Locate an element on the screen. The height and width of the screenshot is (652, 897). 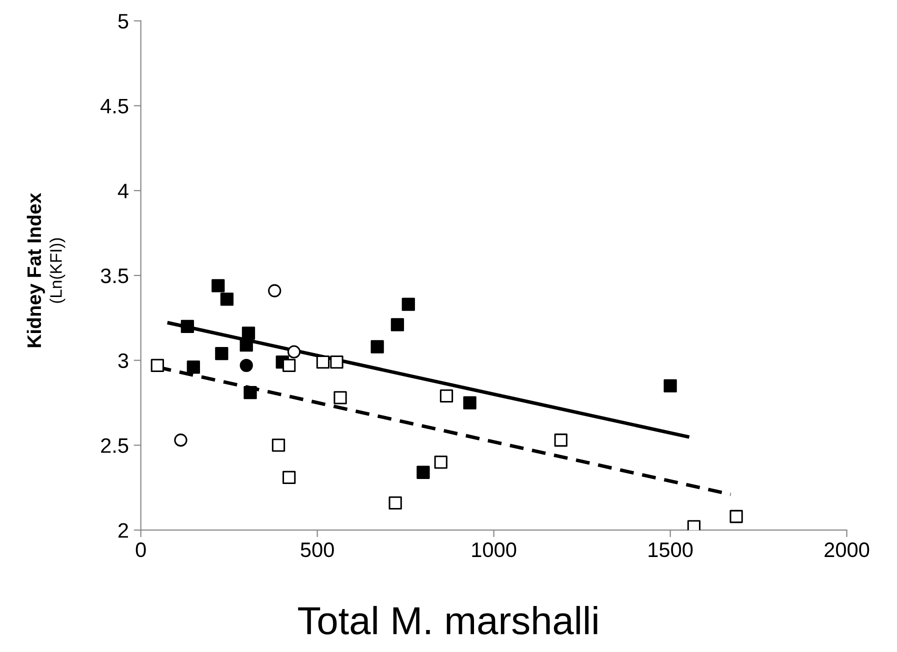
x-tick-label: 1500 is located at coordinates (670, 550).